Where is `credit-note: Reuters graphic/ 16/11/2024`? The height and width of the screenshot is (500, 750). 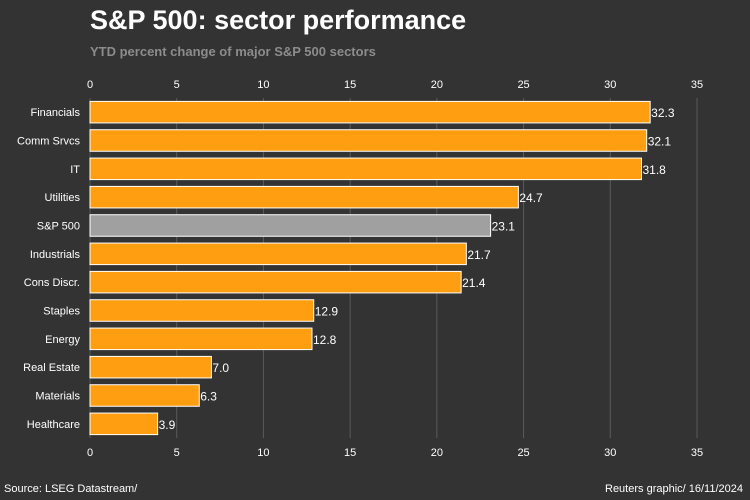
credit-note: Reuters graphic/ 16/11/2024 is located at coordinates (674, 489).